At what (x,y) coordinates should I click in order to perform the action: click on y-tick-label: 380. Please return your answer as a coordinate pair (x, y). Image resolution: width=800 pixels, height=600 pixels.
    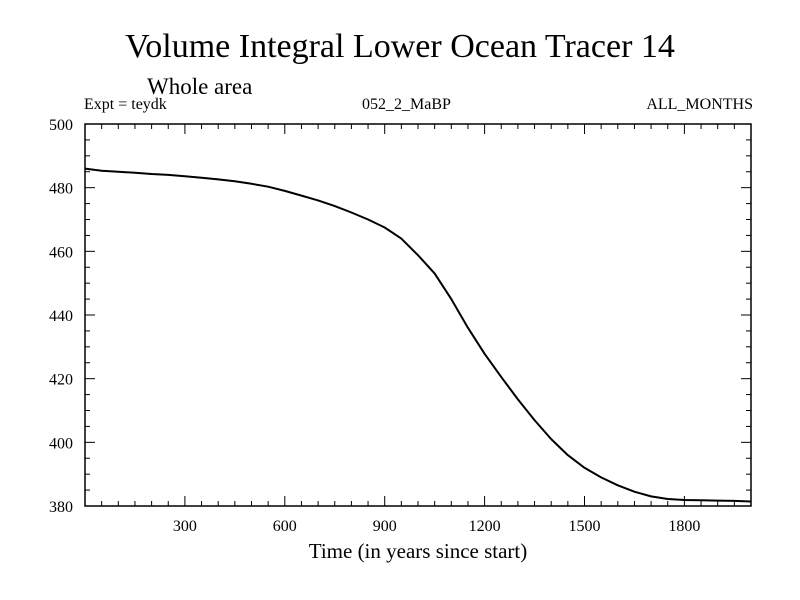
    Looking at the image, I should click on (61, 507).